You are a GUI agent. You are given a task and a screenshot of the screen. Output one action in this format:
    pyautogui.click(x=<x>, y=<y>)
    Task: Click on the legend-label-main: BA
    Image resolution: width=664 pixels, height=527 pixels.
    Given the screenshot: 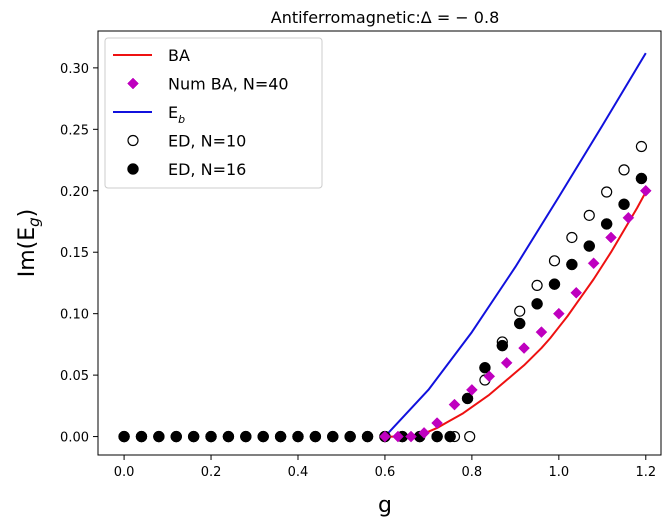 What is the action you would take?
    pyautogui.click(x=179, y=55)
    